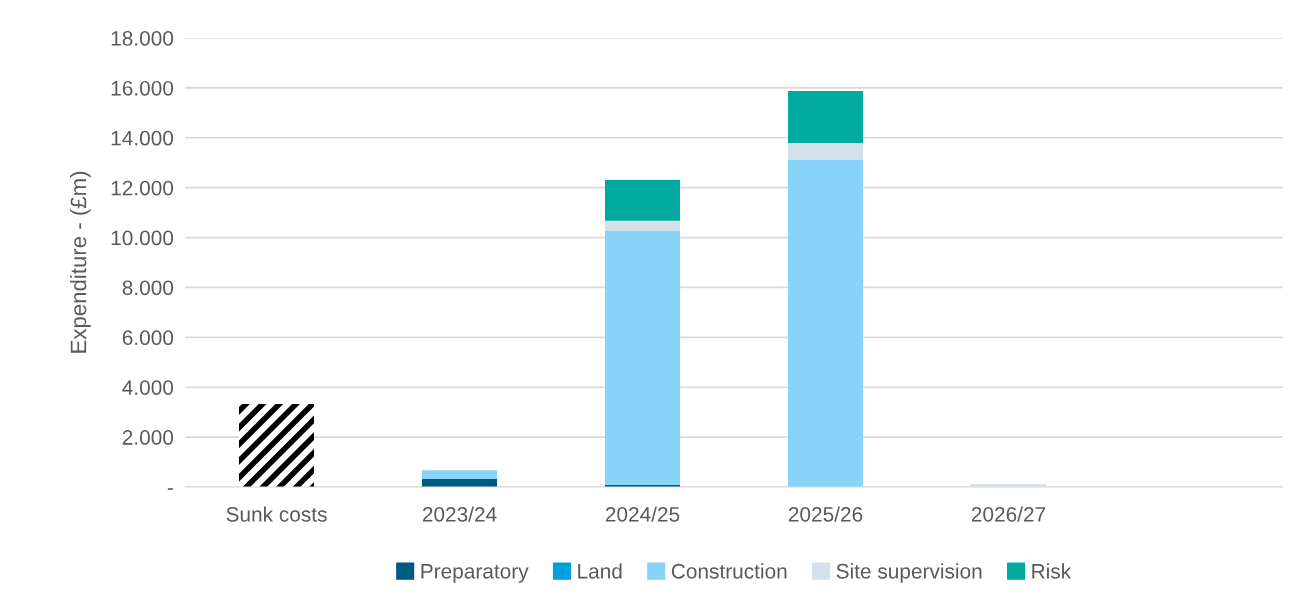  I want to click on legend-label: Land, so click(600, 571).